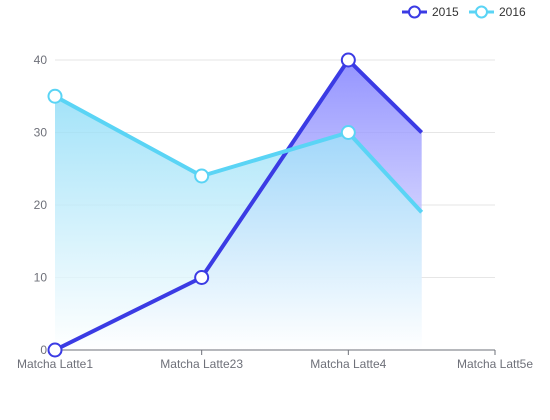 This screenshot has height=420, width=550. Describe the element at coordinates (464, 12) in the screenshot. I see `legend: 2015 2016` at that location.